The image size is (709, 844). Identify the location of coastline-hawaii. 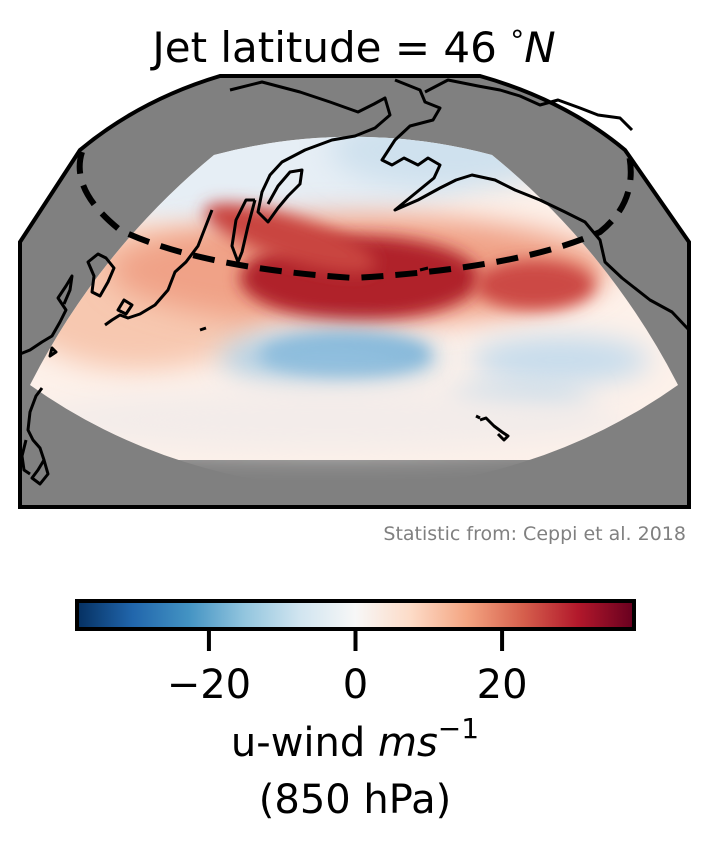
(494, 429).